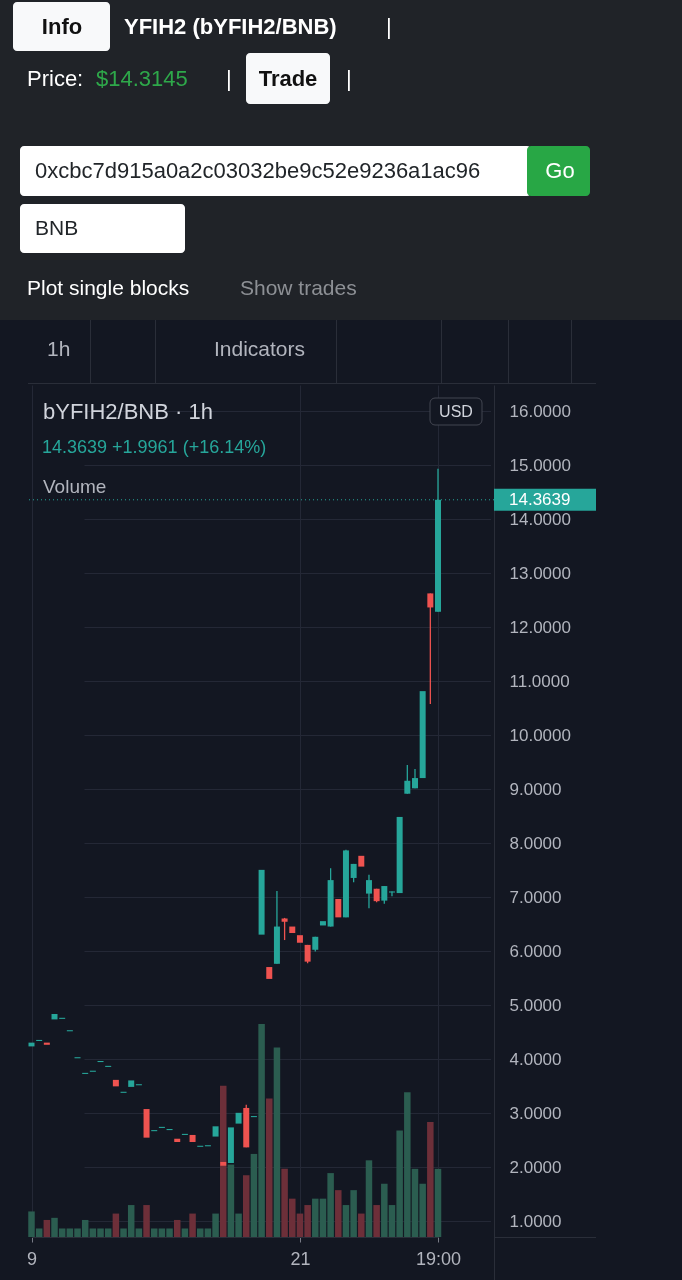 This screenshot has width=682, height=1280. I want to click on text: Indicators, so click(260, 348).